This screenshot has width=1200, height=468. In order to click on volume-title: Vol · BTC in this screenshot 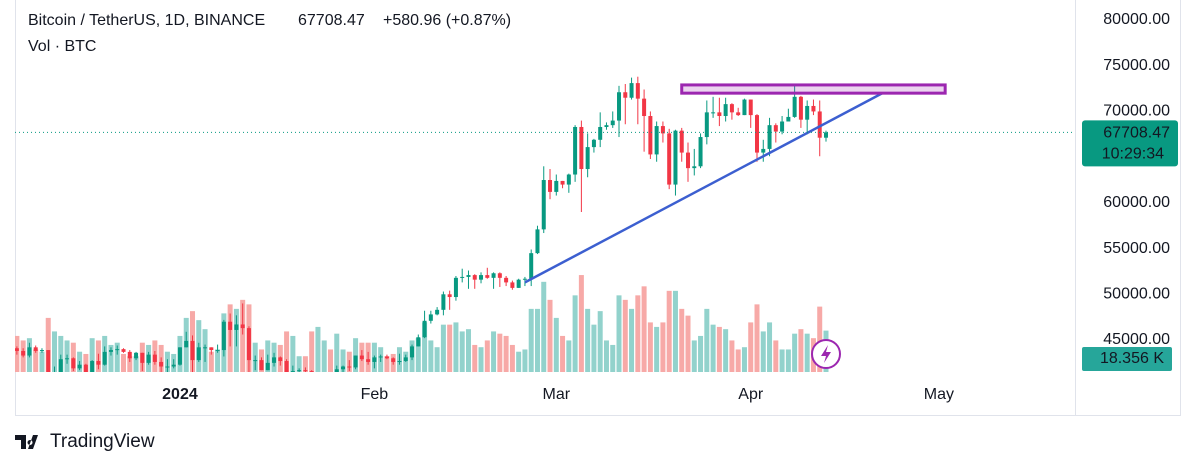, I will do `click(62, 46)`.